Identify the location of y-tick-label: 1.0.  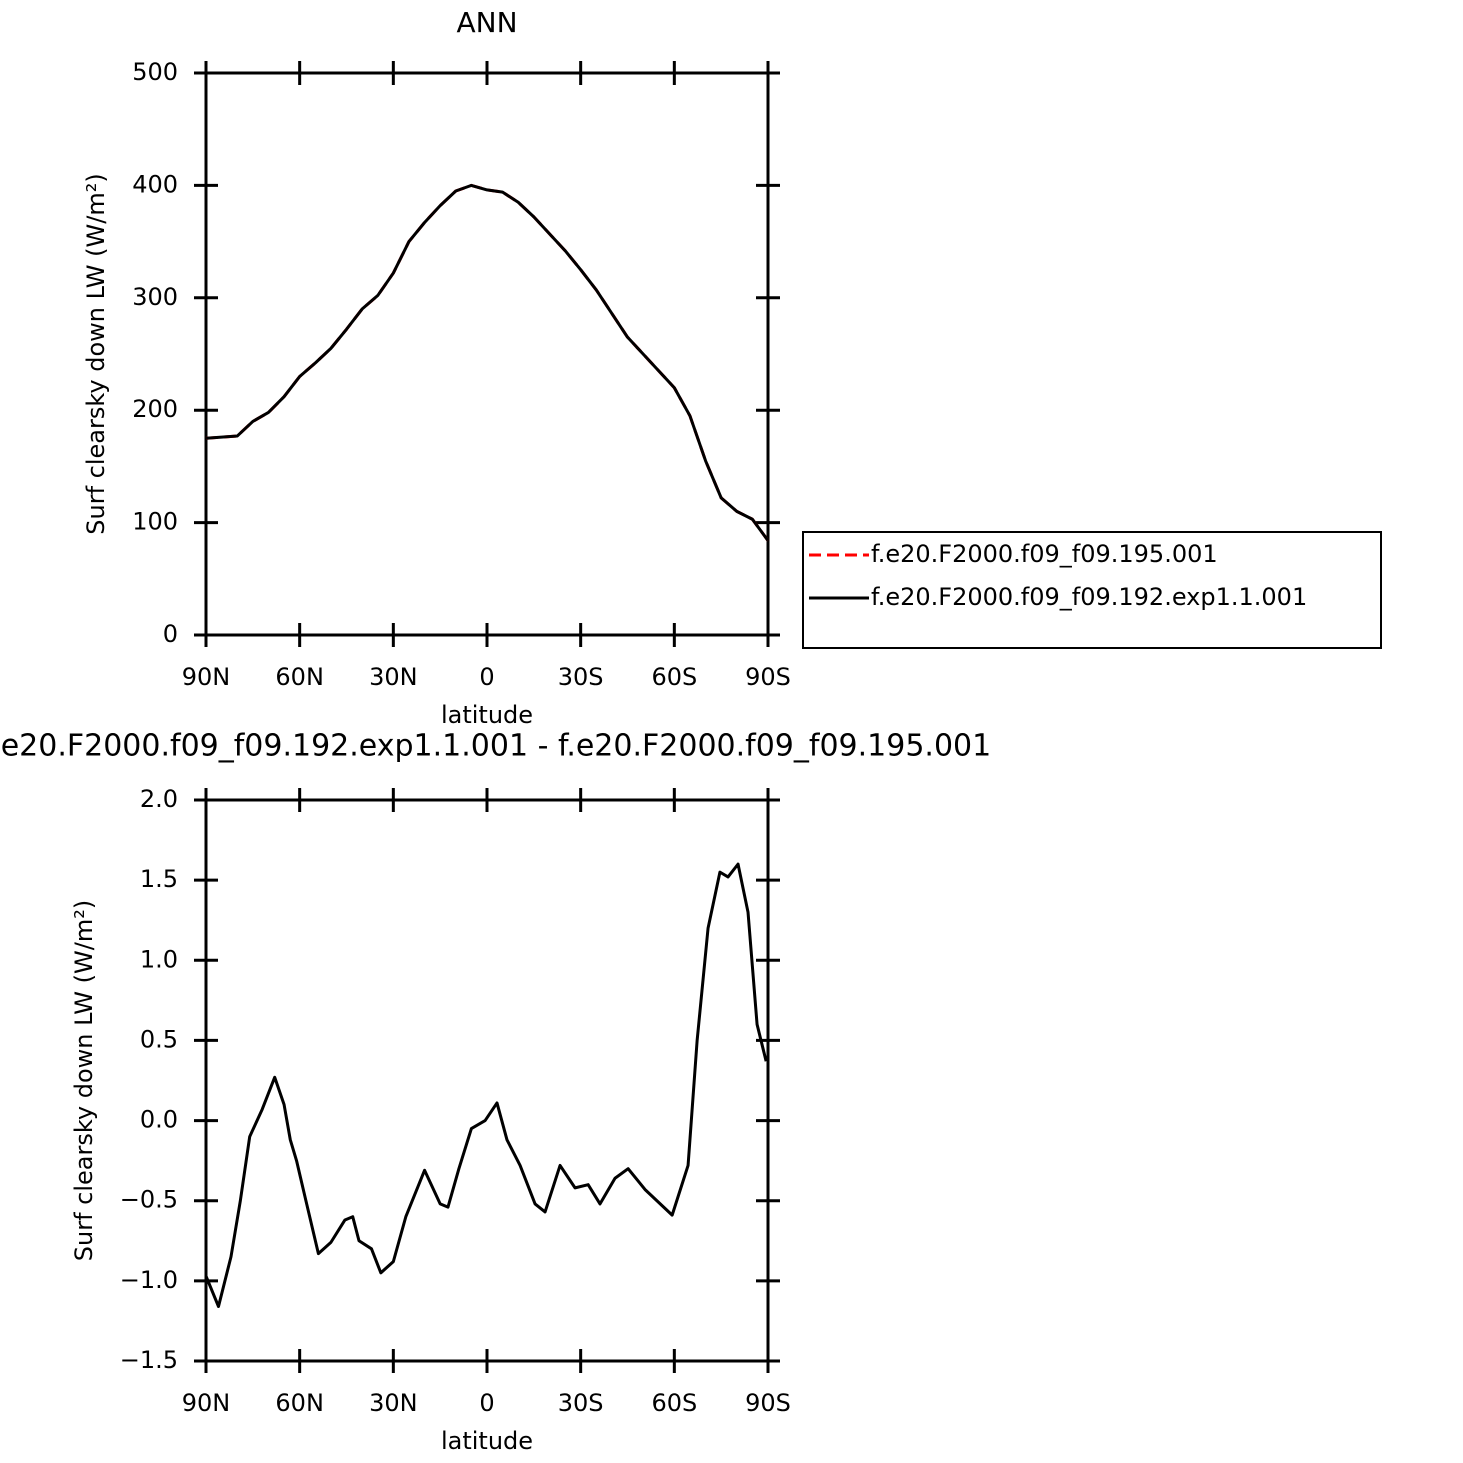
(159, 959).